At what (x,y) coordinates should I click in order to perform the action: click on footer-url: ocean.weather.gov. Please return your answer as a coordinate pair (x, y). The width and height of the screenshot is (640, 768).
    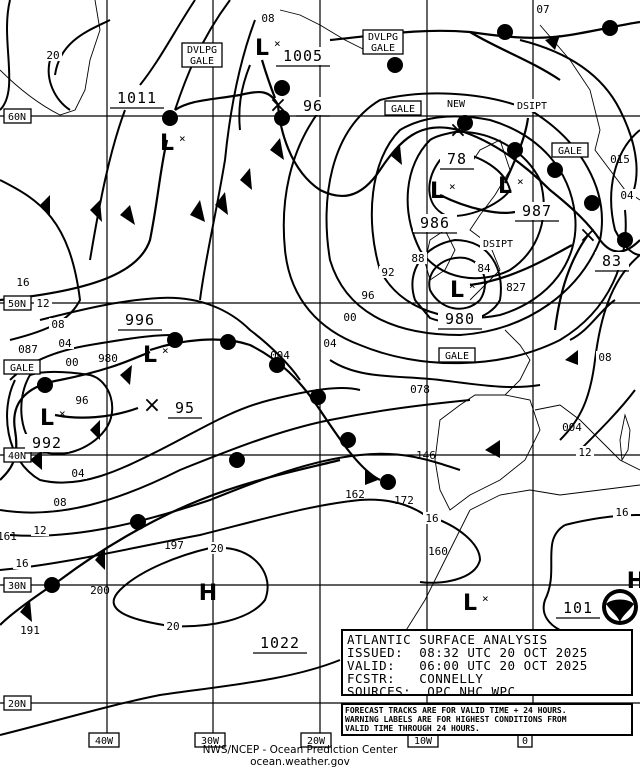
    Looking at the image, I should click on (300, 762).